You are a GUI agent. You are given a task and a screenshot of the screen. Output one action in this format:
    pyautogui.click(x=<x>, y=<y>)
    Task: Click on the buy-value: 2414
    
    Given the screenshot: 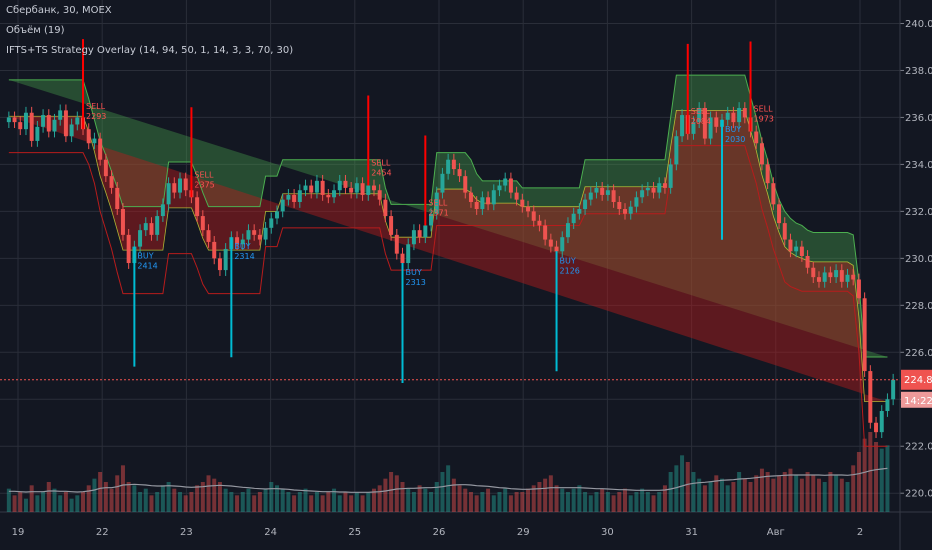 What is the action you would take?
    pyautogui.click(x=147, y=266)
    